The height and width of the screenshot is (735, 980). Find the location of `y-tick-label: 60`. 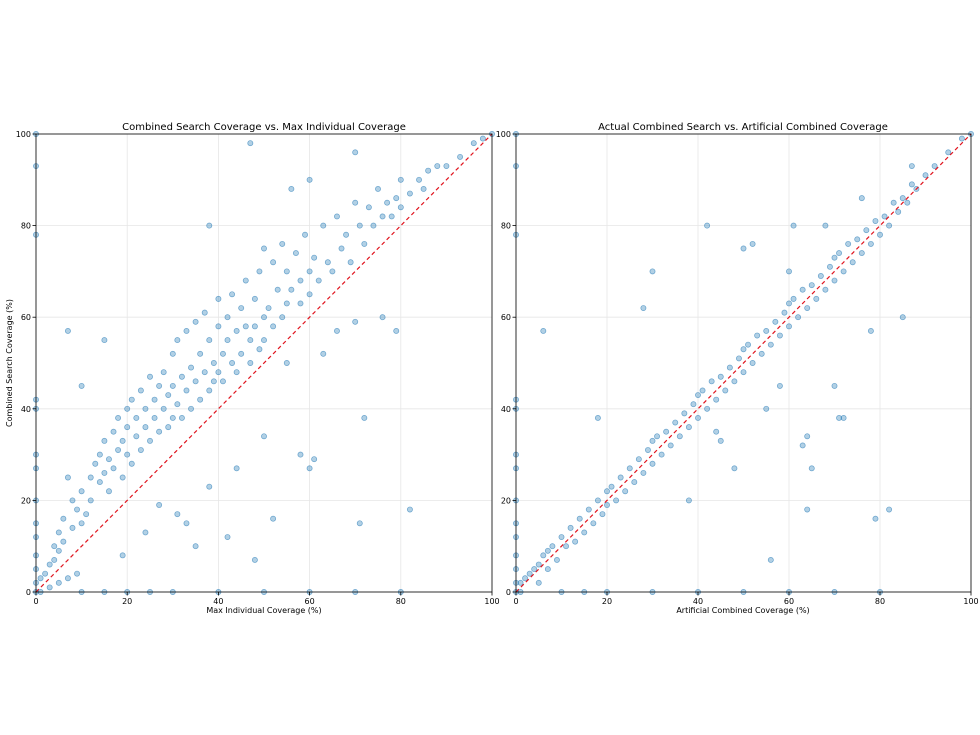

y-tick-label: 60 is located at coordinates (26, 317).